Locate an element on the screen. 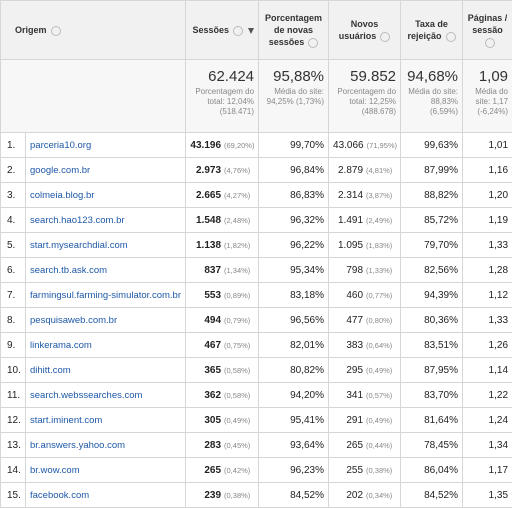 This screenshot has width=512, height=508. column-header: Novos usuários is located at coordinates (365, 30).